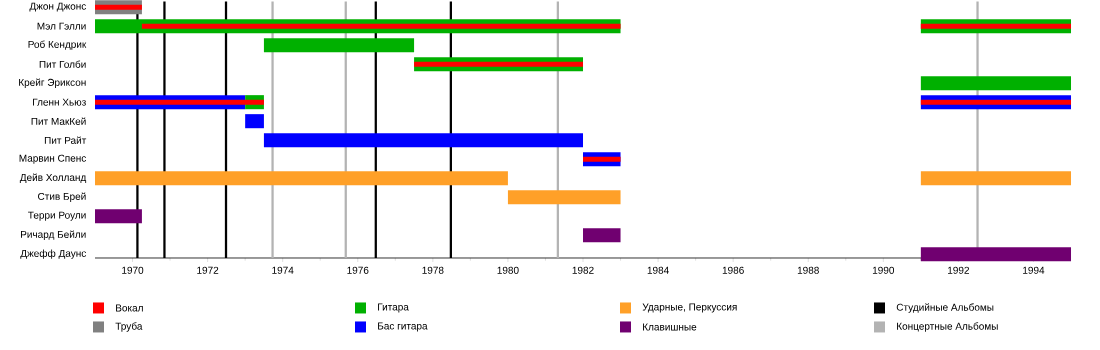 Image resolution: width=1100 pixels, height=350 pixels. What do you see at coordinates (945, 308) in the screenshot?
I see `legend-label: Студийные Альбомы` at bounding box center [945, 308].